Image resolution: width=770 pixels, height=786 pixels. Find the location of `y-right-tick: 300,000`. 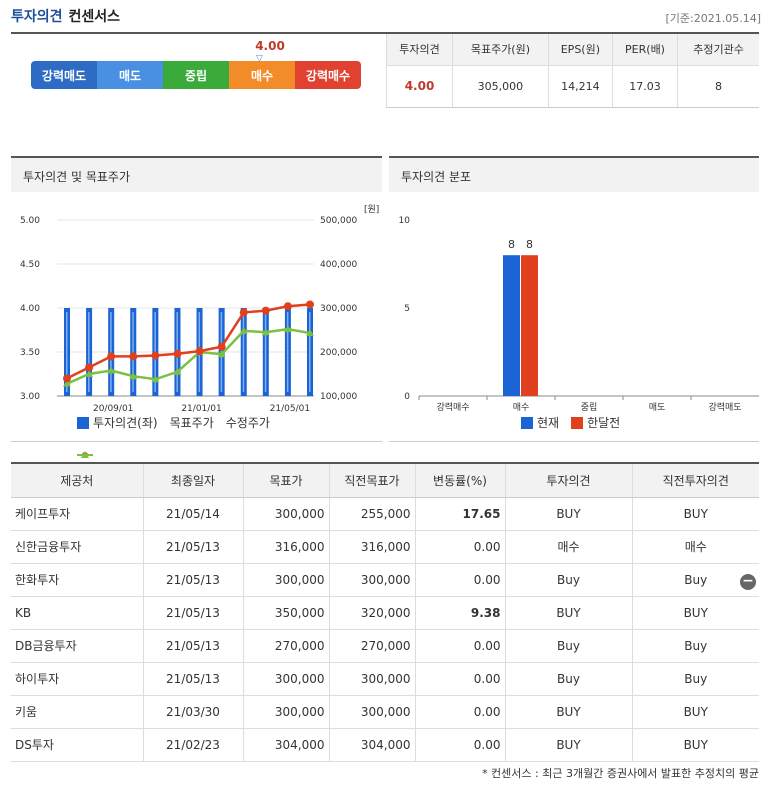

y-right-tick: 300,000 is located at coordinates (338, 309).